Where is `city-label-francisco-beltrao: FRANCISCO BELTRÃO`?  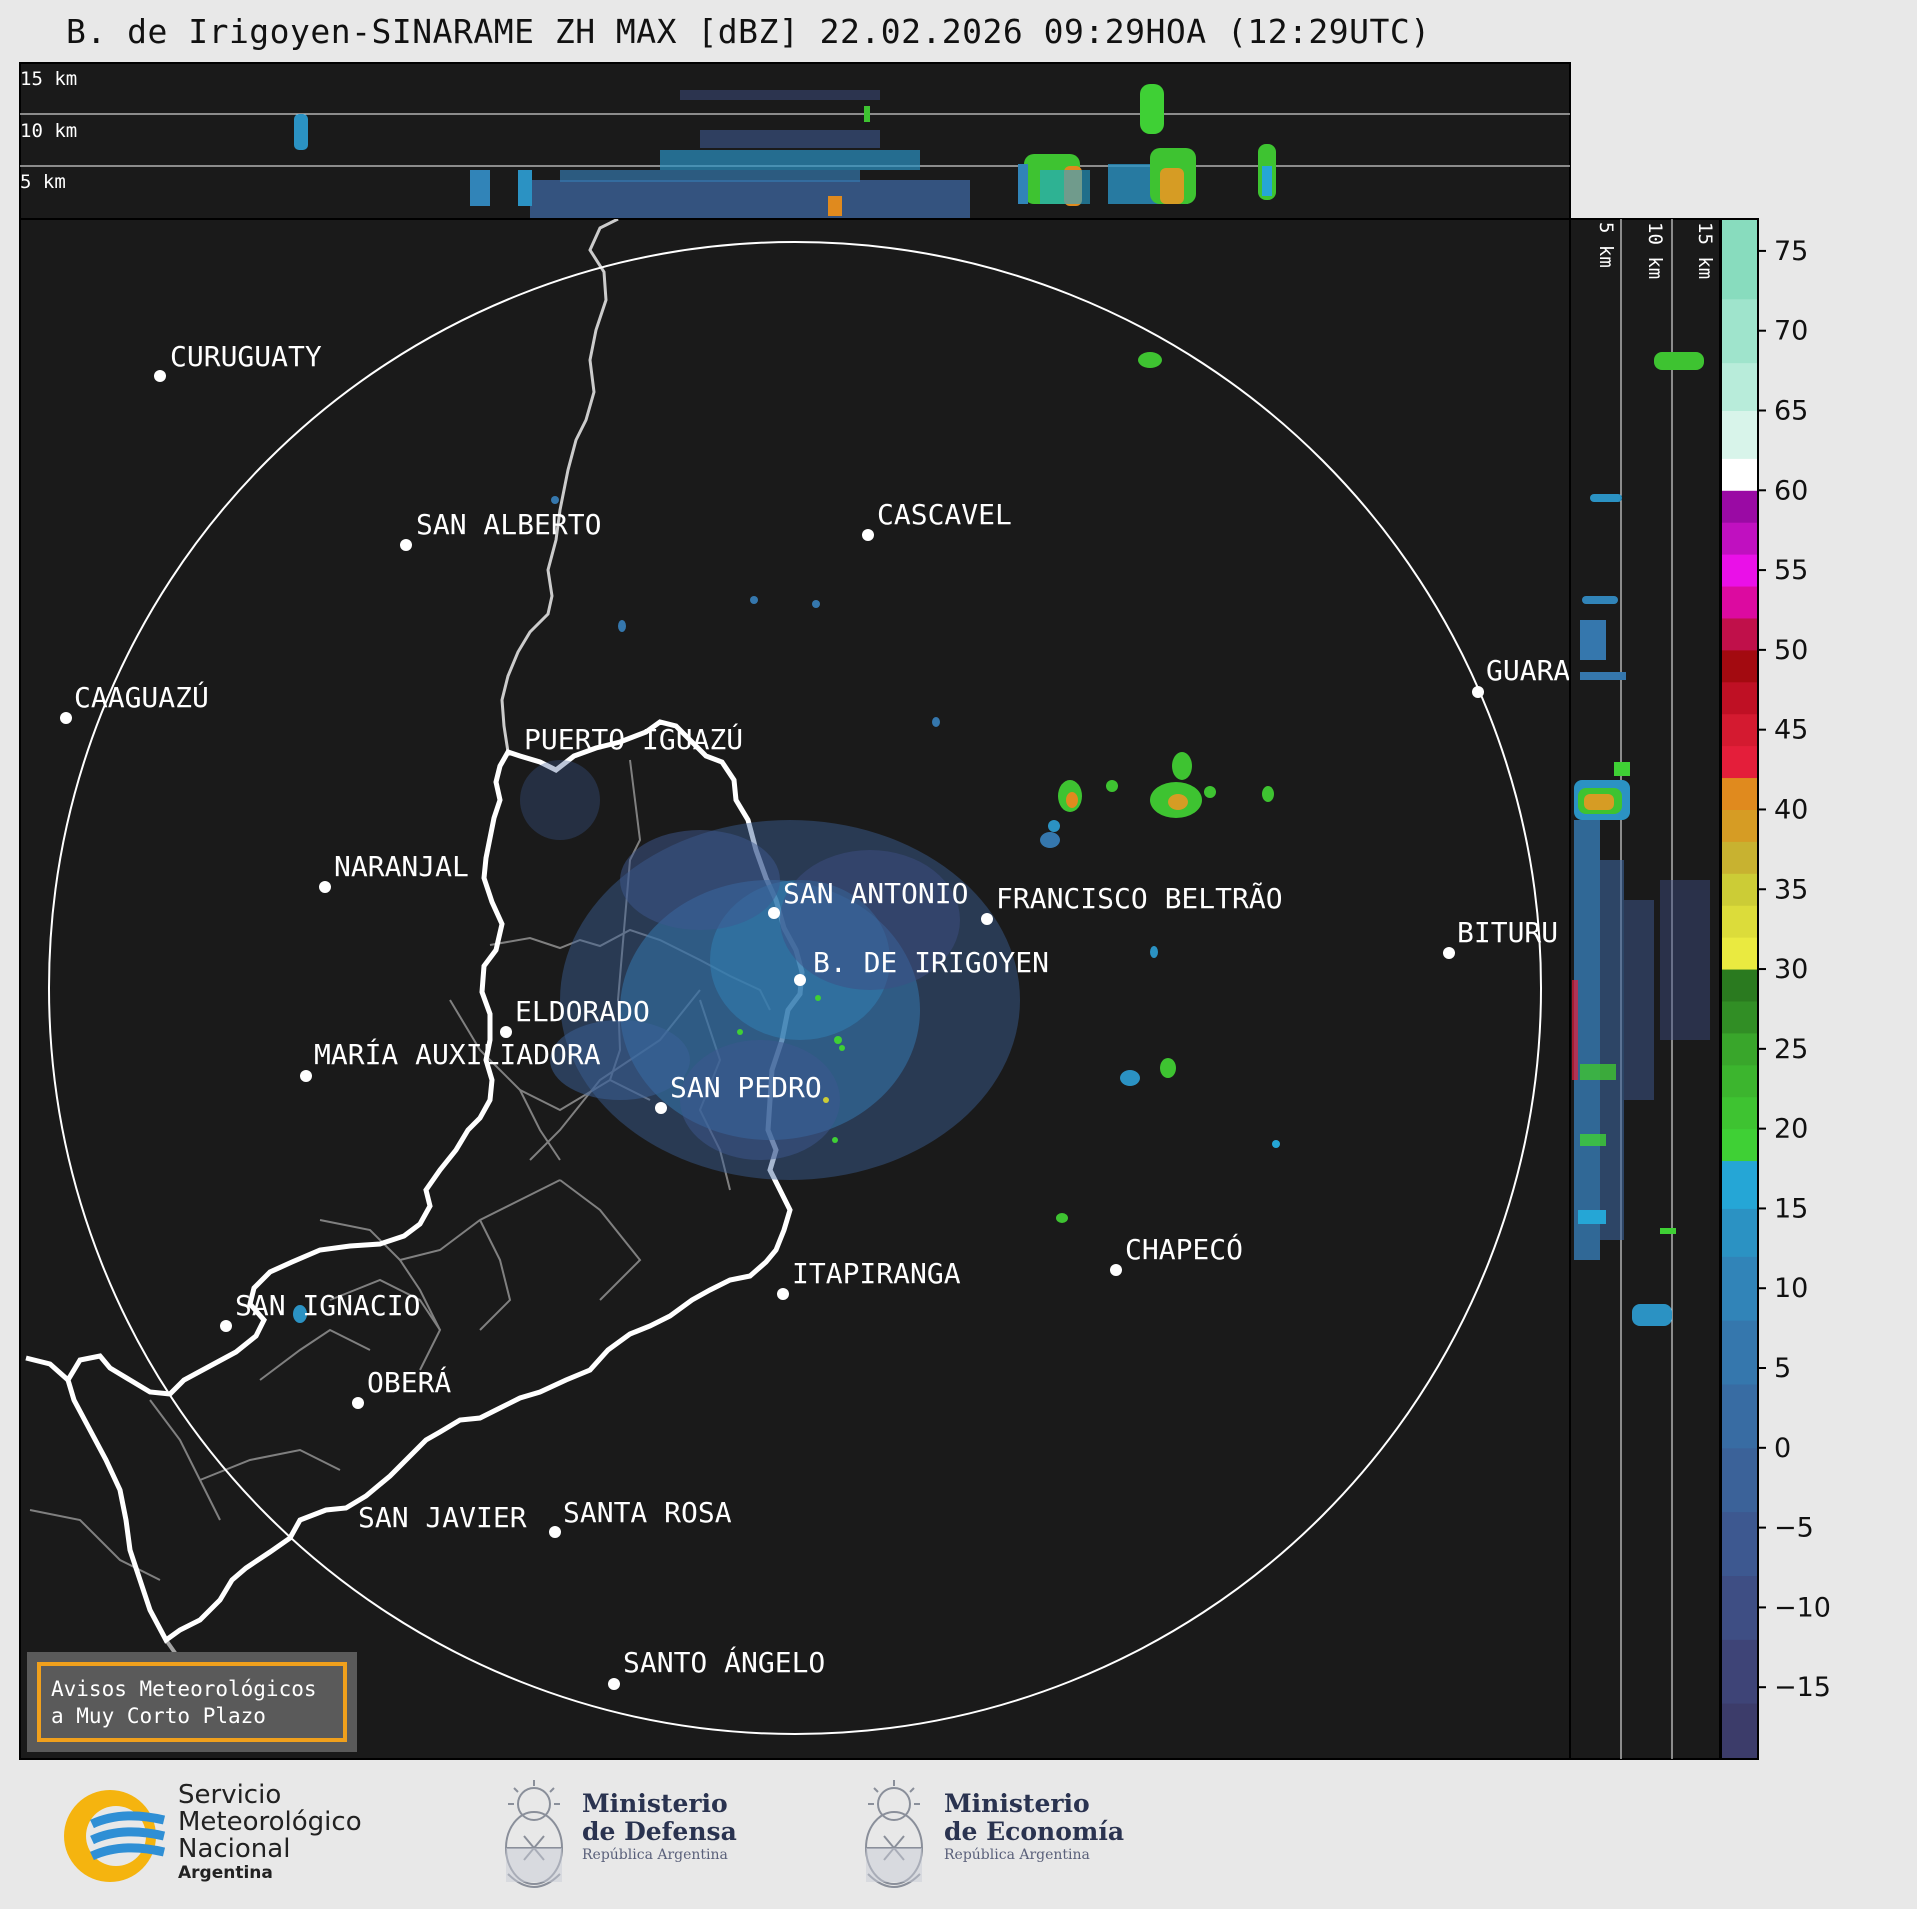 city-label-francisco-beltrao: FRANCISCO BELTRÃO is located at coordinates (1139, 898).